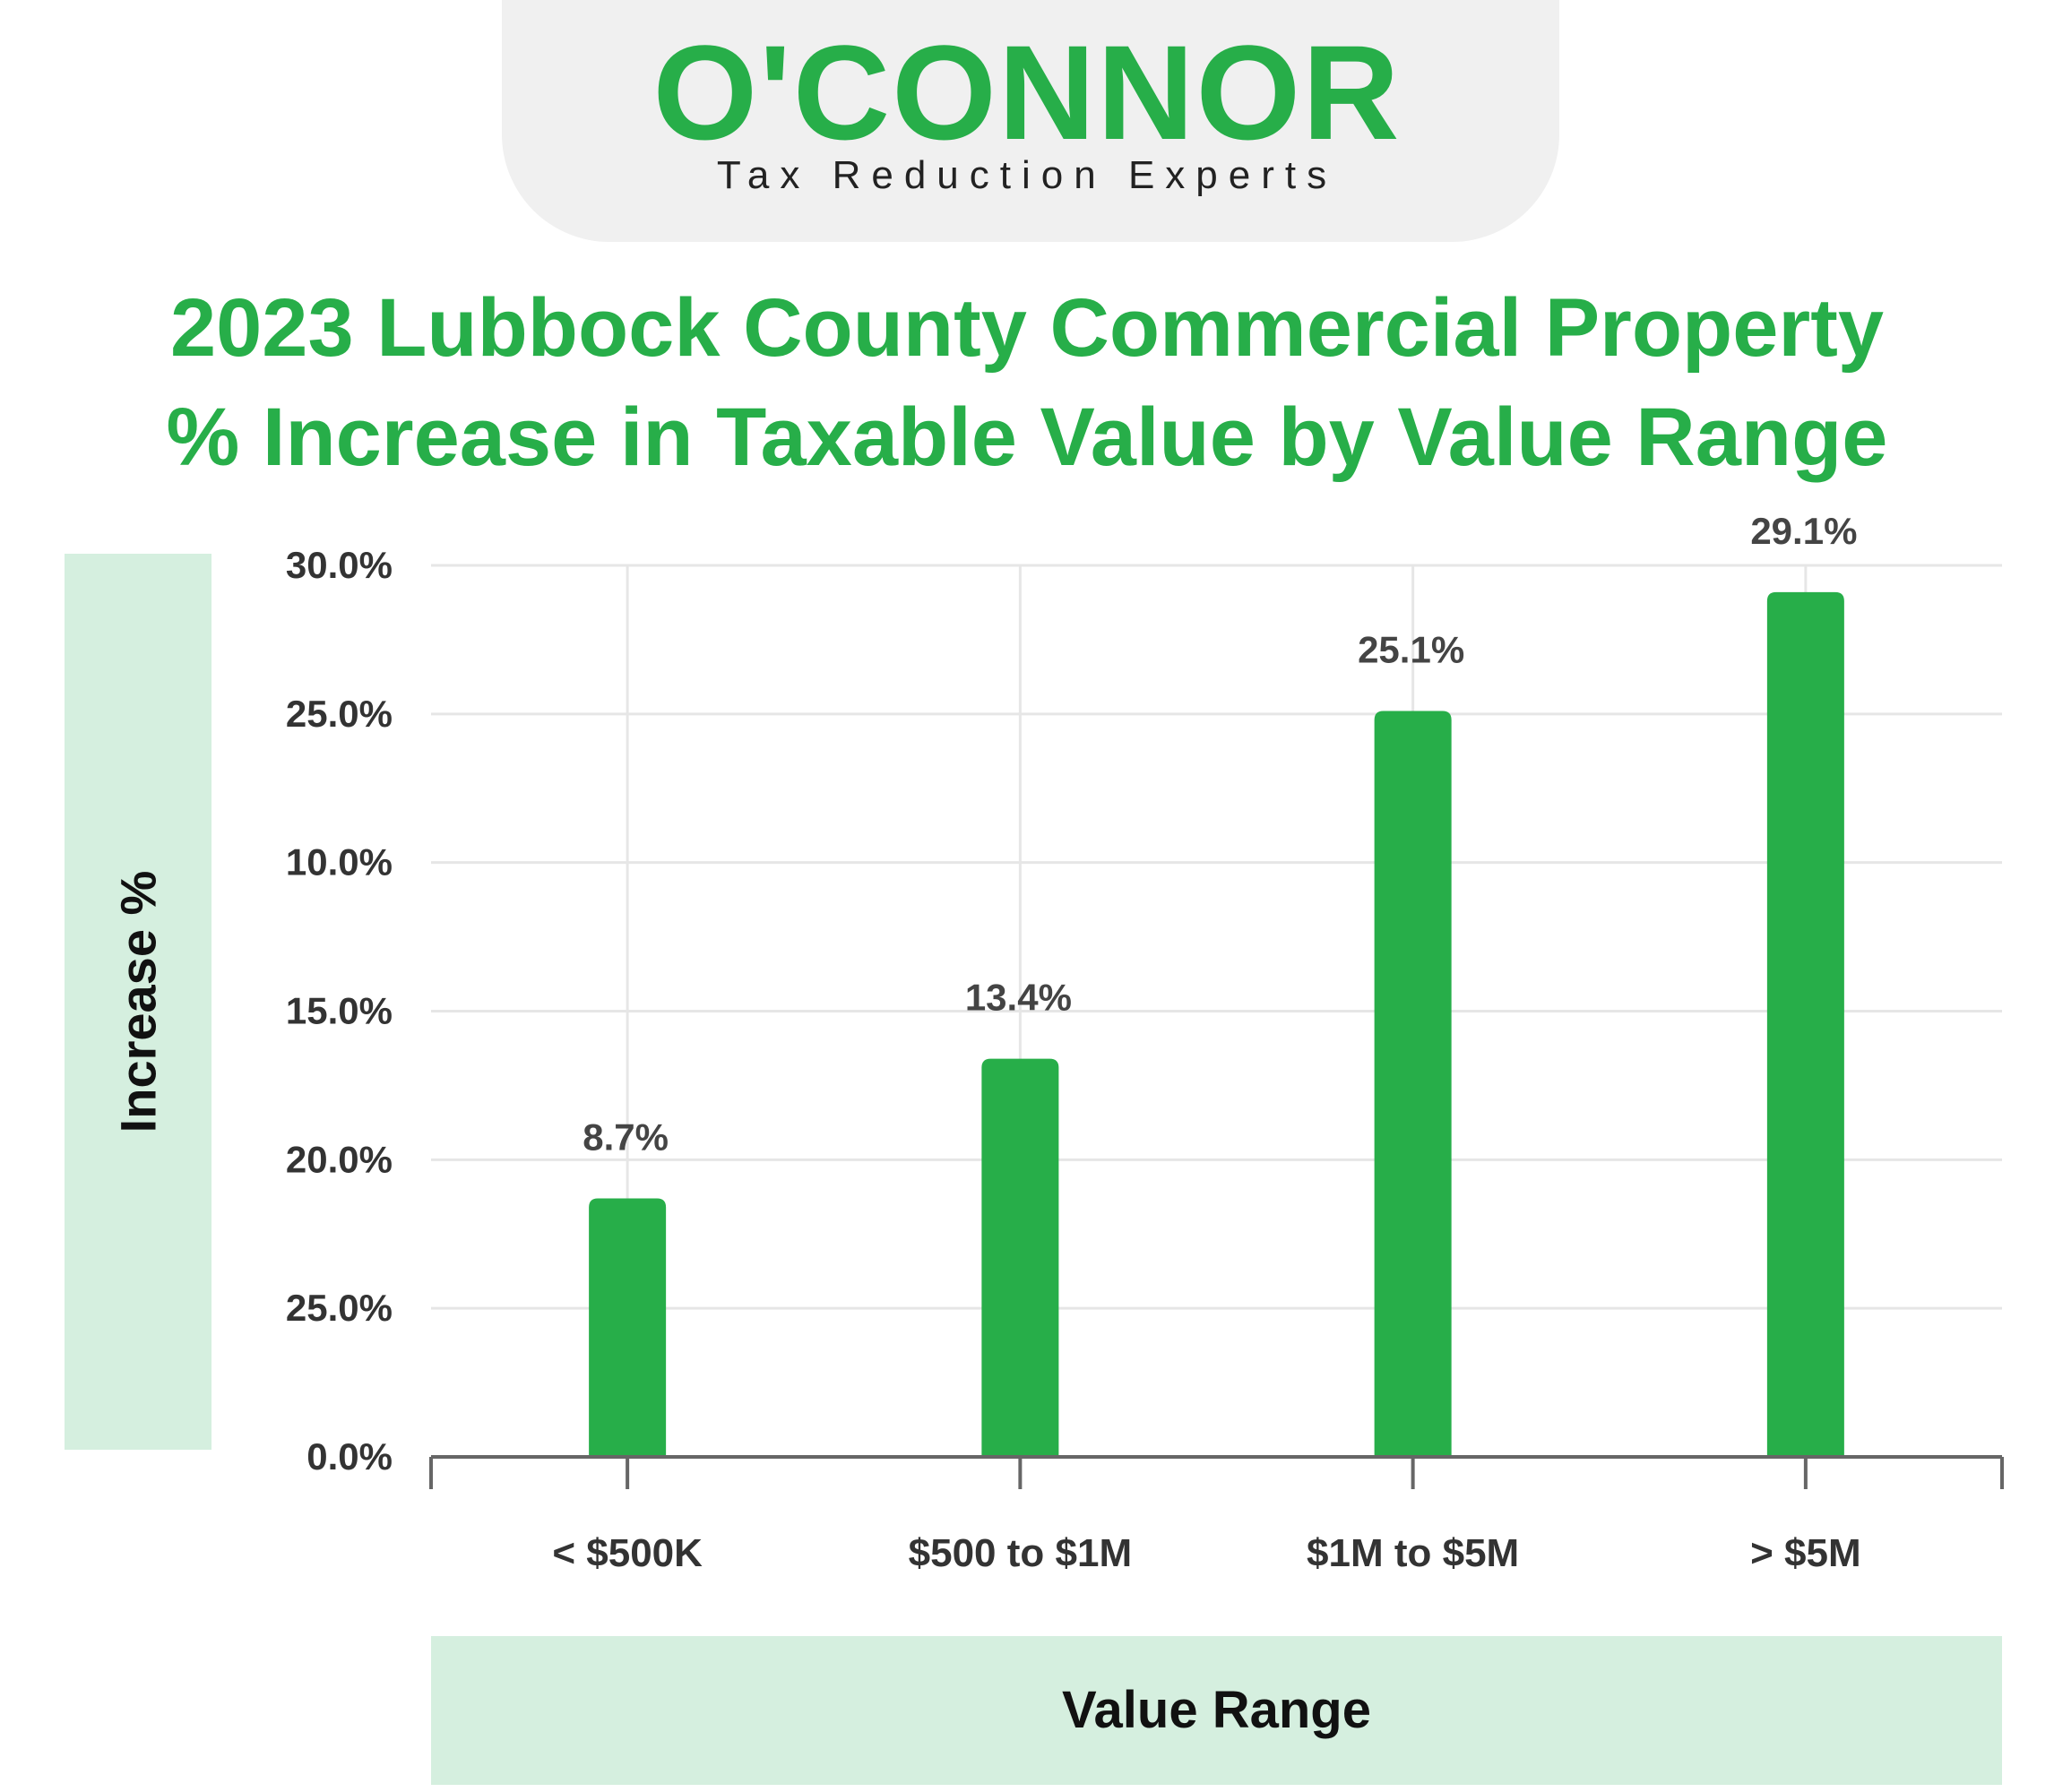  Describe the element at coordinates (1020, 1553) in the screenshot. I see `x-tick-label: $500 to $1M` at that location.